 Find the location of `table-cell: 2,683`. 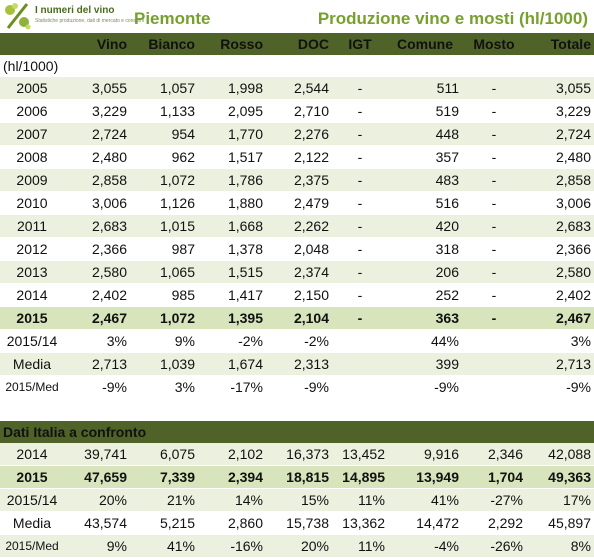

table-cell: 2,683 is located at coordinates (560, 226).